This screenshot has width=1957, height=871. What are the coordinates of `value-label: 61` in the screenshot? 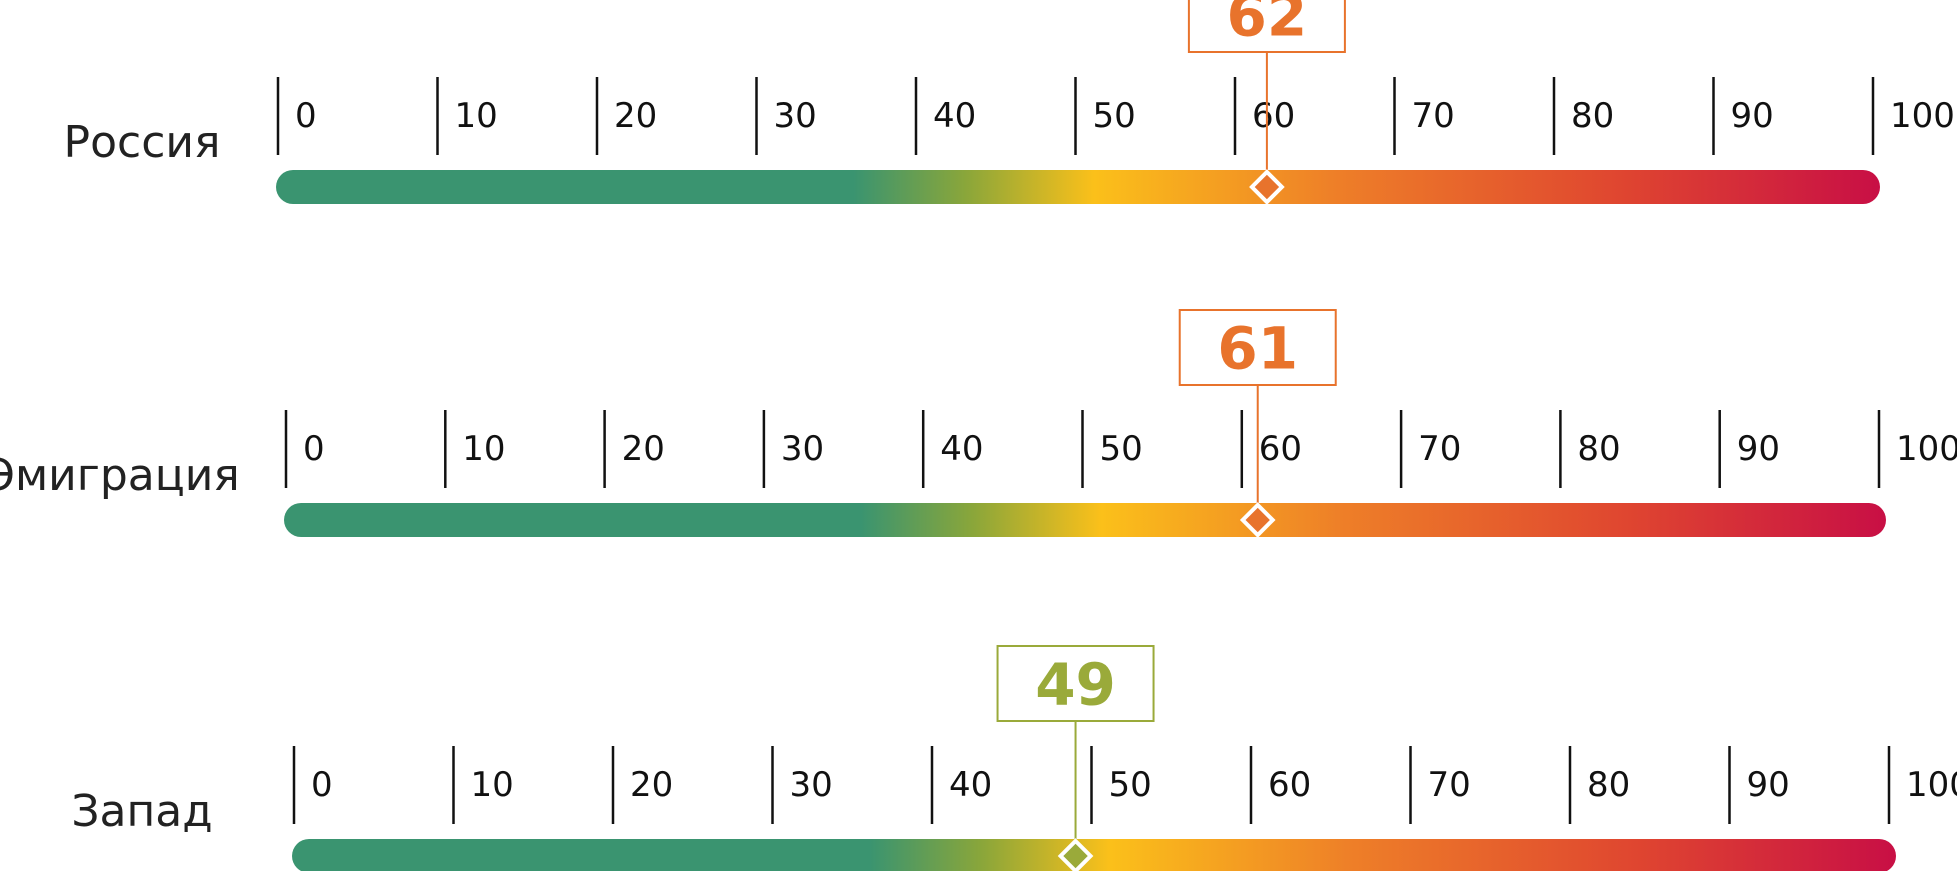 It's located at (1257, 349).